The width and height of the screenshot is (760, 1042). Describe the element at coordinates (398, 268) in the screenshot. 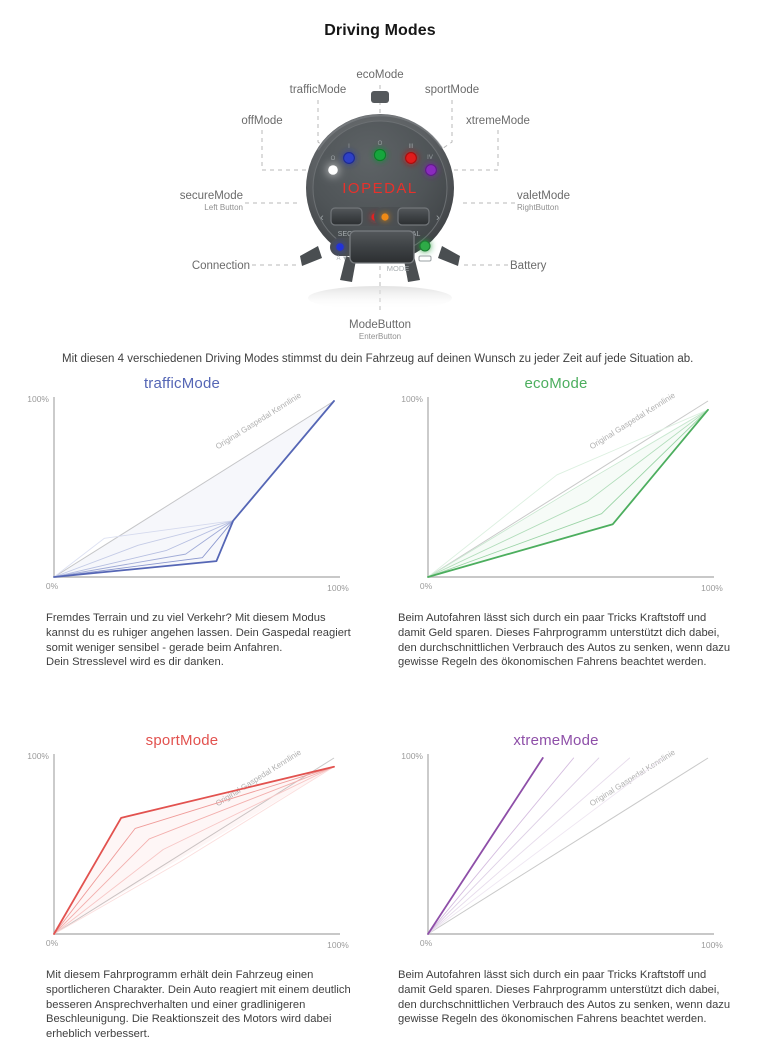

I see `mode-label: MODE` at that location.